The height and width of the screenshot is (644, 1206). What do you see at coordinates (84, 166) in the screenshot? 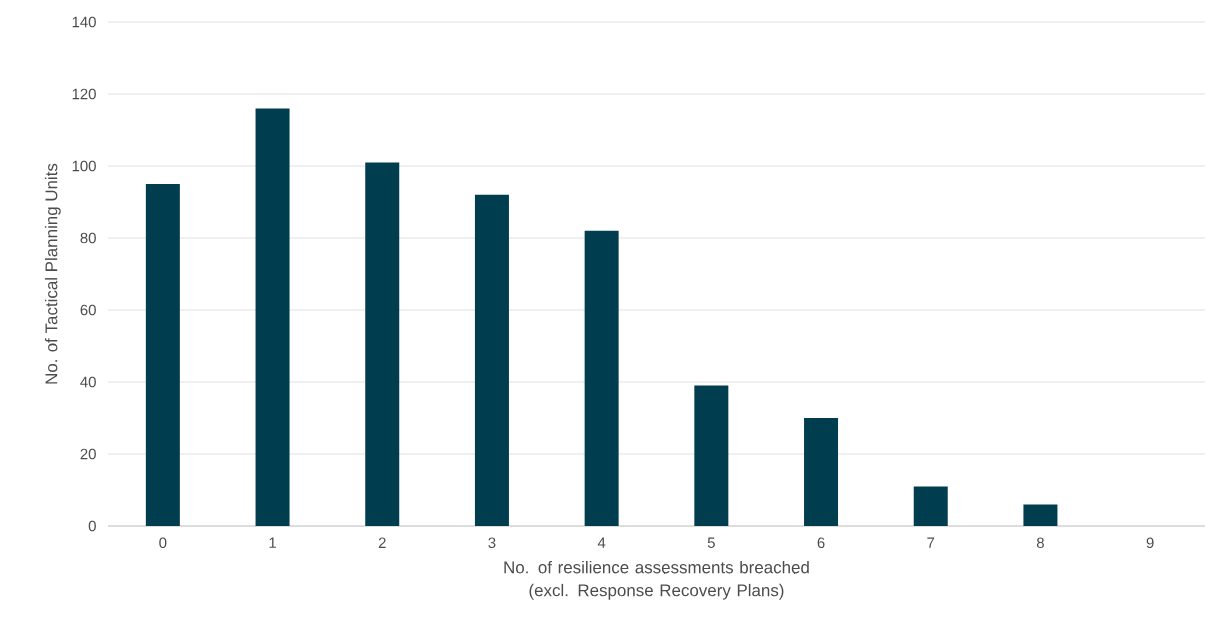
I see `y-tick-label: 100` at bounding box center [84, 166].